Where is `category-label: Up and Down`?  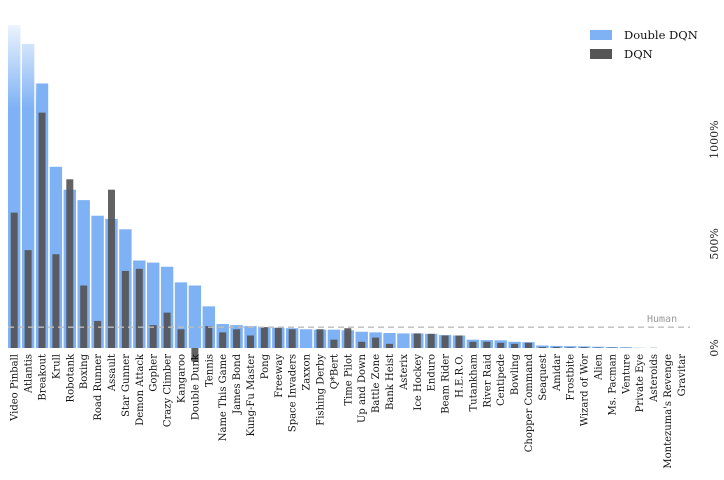 category-label: Up and Down is located at coordinates (362, 388).